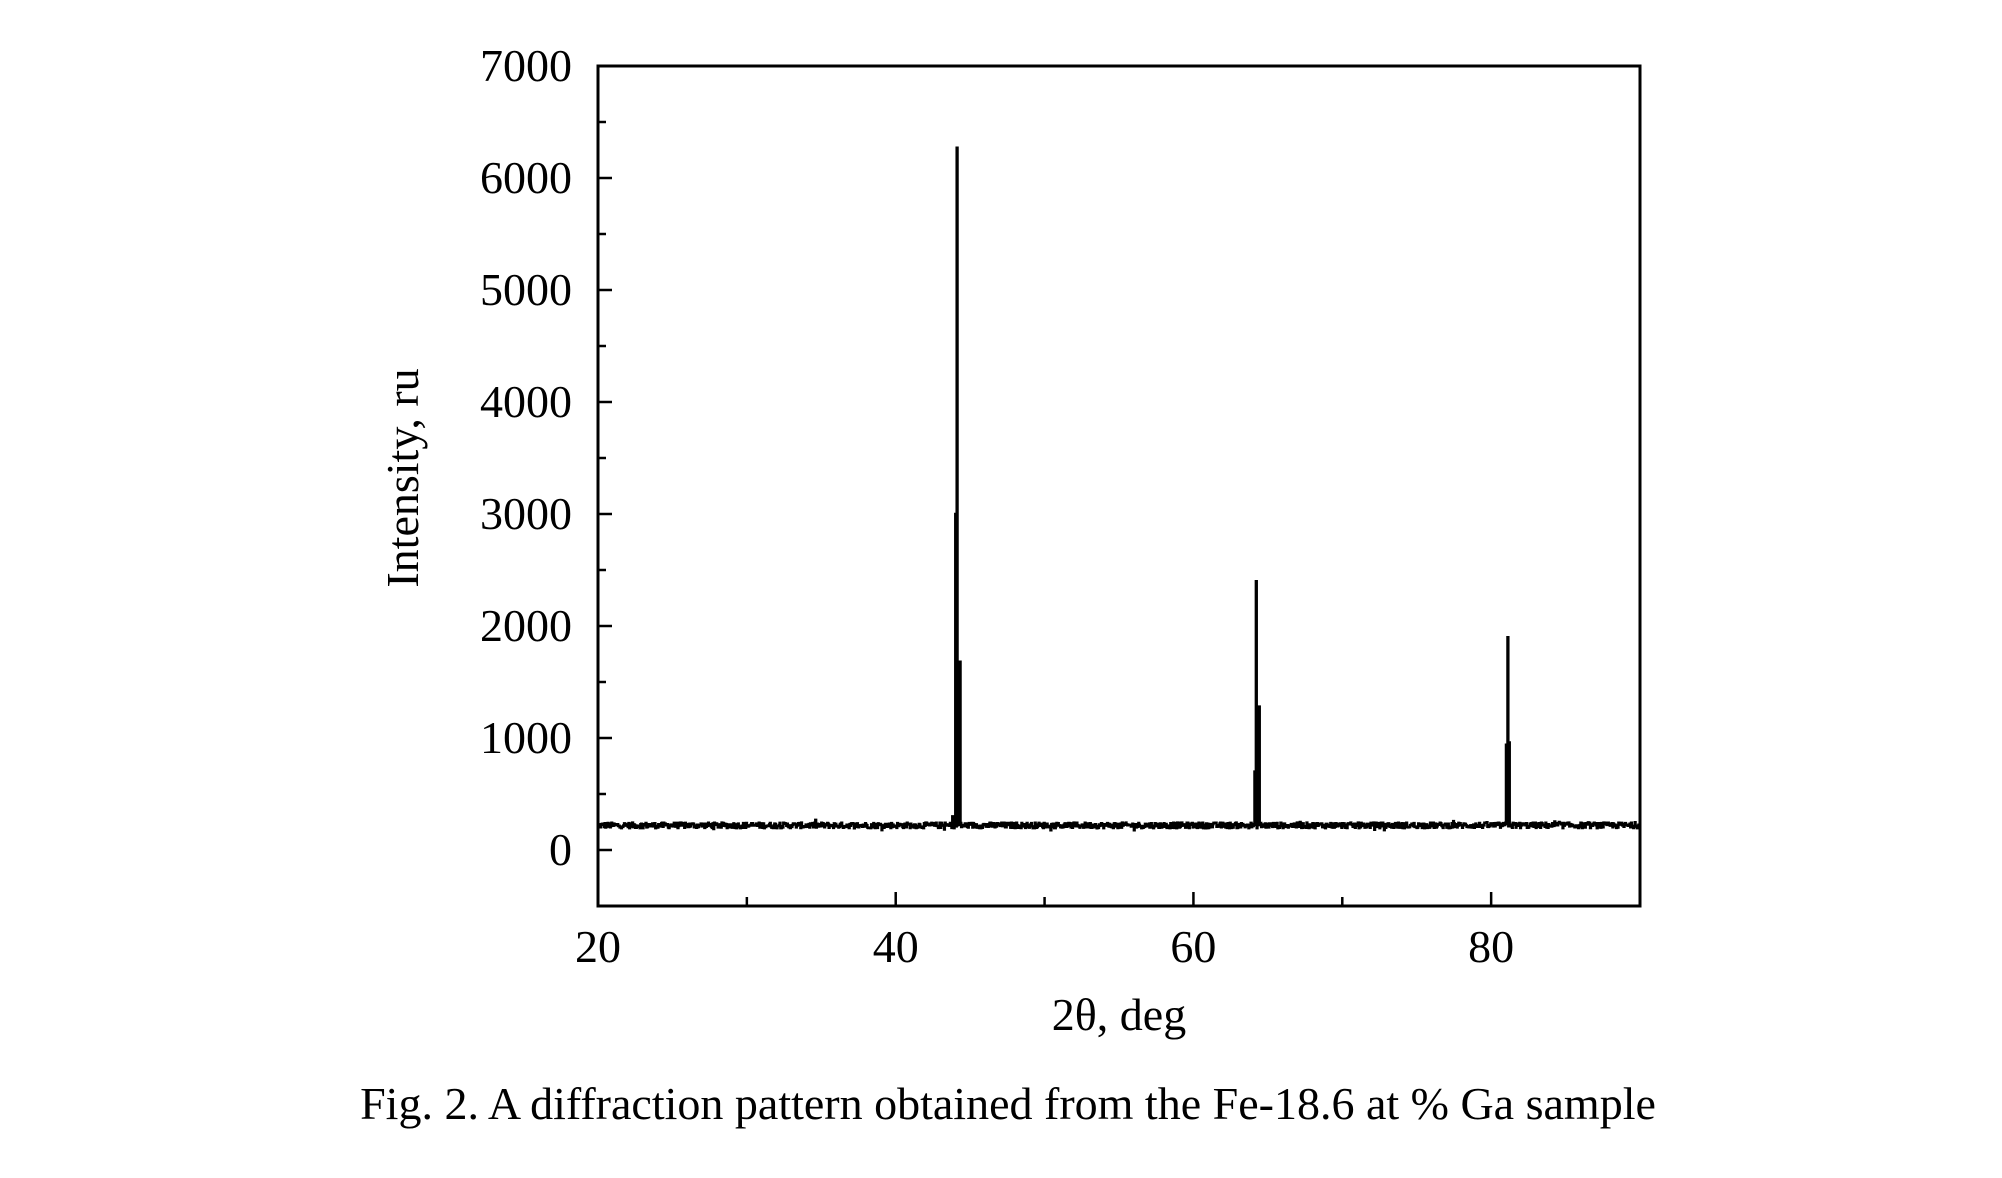 This screenshot has width=2002, height=1178. Describe the element at coordinates (526, 65) in the screenshot. I see `y-tick-label: 7000` at that location.